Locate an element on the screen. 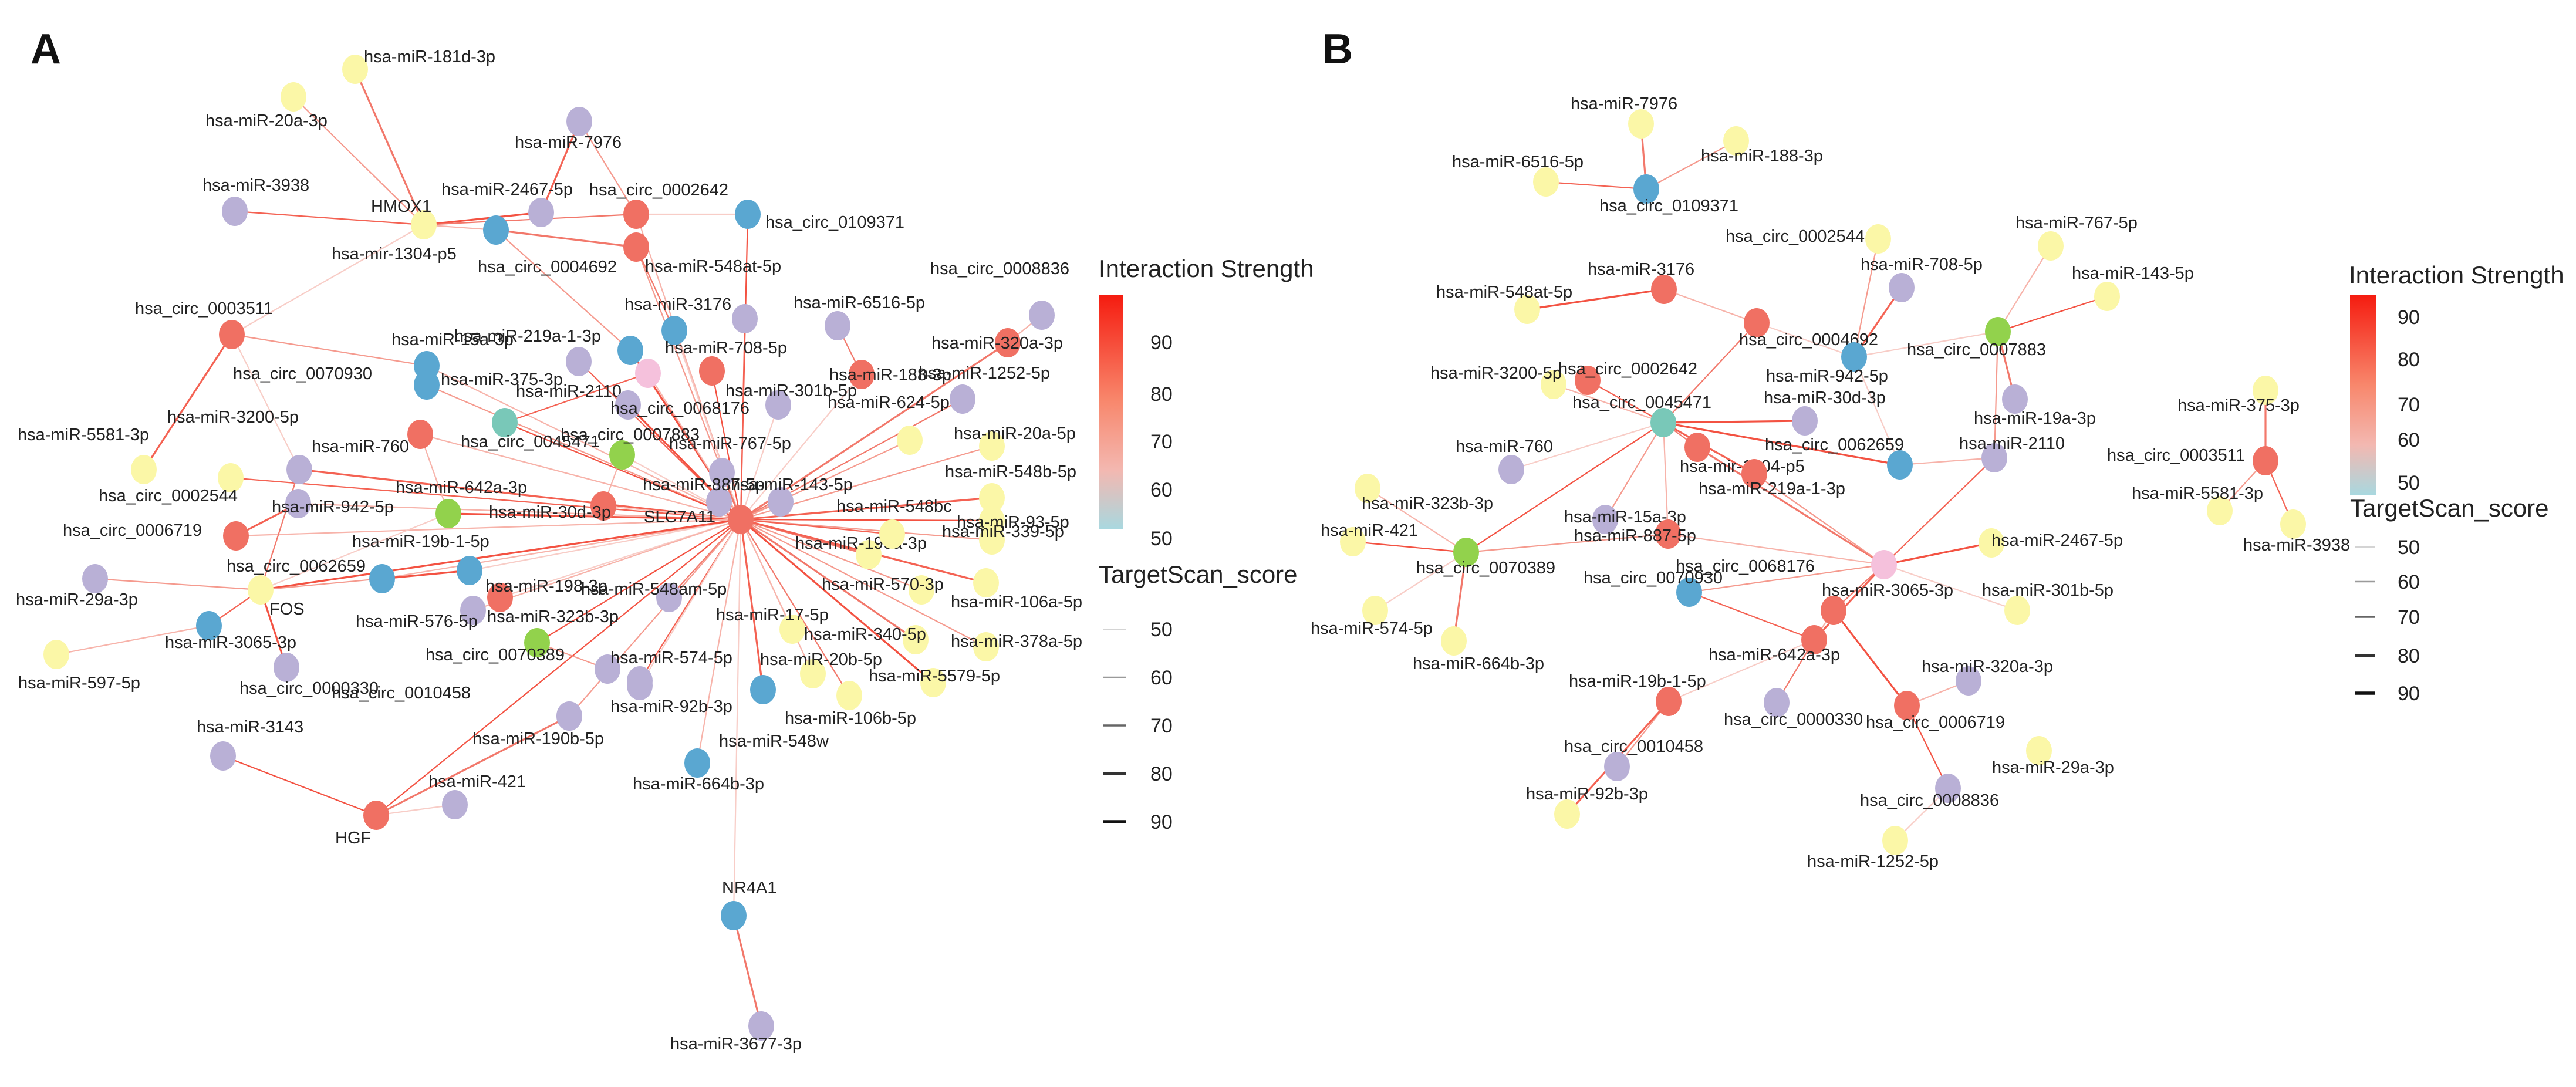 This screenshot has height=1087, width=2576. node-label: hsa-miR-642a-3p is located at coordinates (461, 487).